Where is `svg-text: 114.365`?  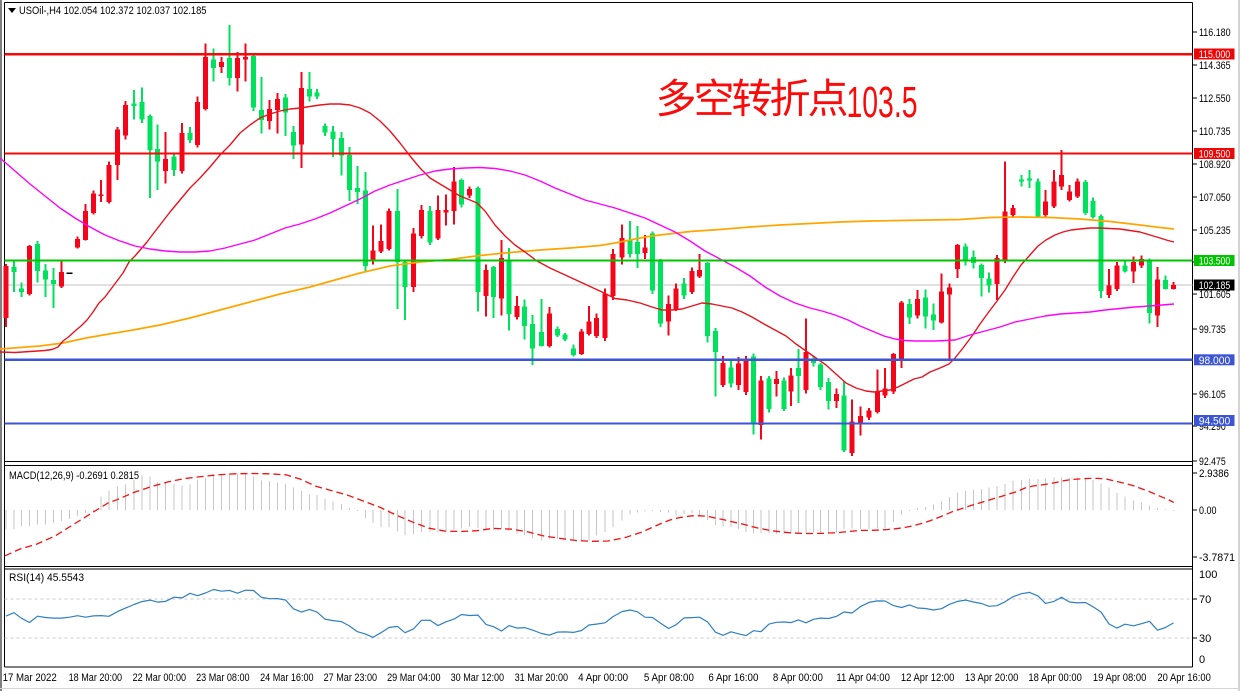
svg-text: 114.365 is located at coordinates (1215, 66).